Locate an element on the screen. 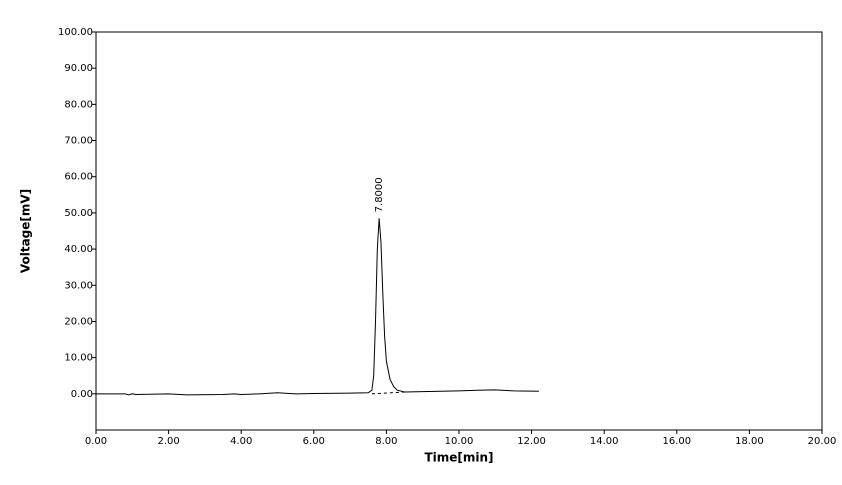  x-tick-label: 20.00 is located at coordinates (822, 441).